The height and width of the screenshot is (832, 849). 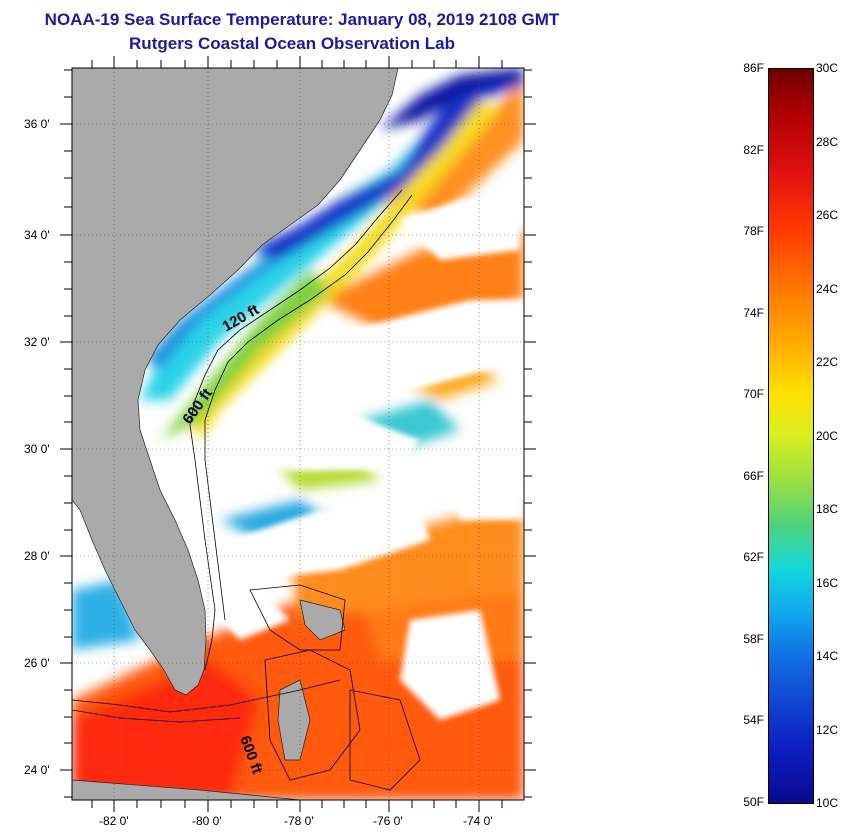 What do you see at coordinates (827, 803) in the screenshot?
I see `scale-c-10: 10C` at bounding box center [827, 803].